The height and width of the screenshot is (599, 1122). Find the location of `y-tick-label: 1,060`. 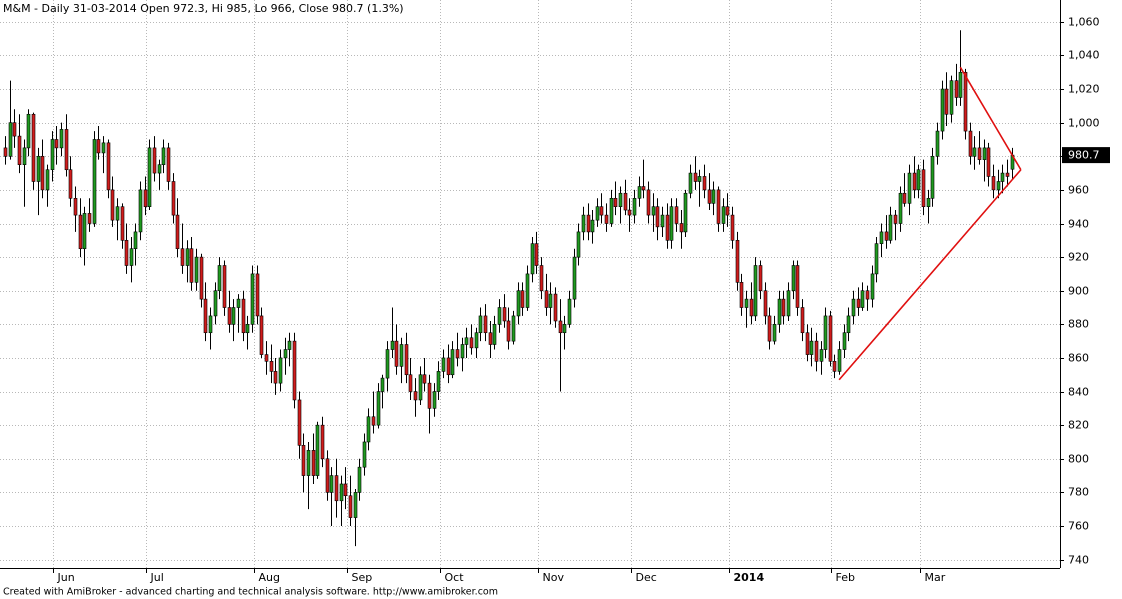

y-tick-label: 1,060 is located at coordinates (1084, 22).